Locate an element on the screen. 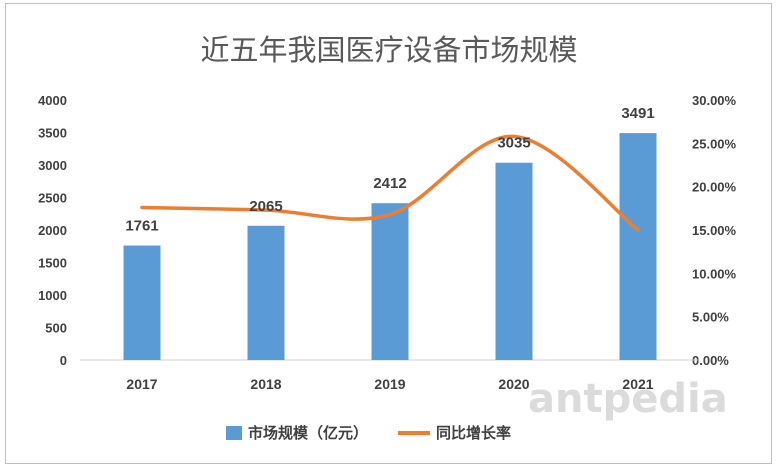 This screenshot has width=779, height=470. x-axis: 2017 2018 2019 2020 2021 is located at coordinates (389, 384).